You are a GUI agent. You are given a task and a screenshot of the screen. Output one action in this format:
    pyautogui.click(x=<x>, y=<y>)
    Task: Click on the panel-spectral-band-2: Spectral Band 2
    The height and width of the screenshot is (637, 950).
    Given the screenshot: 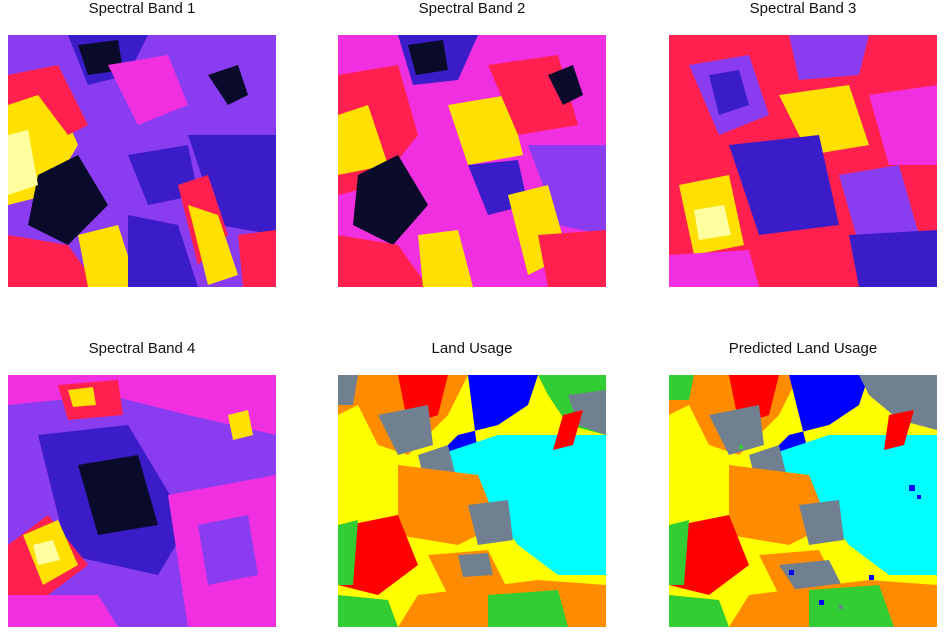 What is the action you would take?
    pyautogui.click(x=472, y=145)
    